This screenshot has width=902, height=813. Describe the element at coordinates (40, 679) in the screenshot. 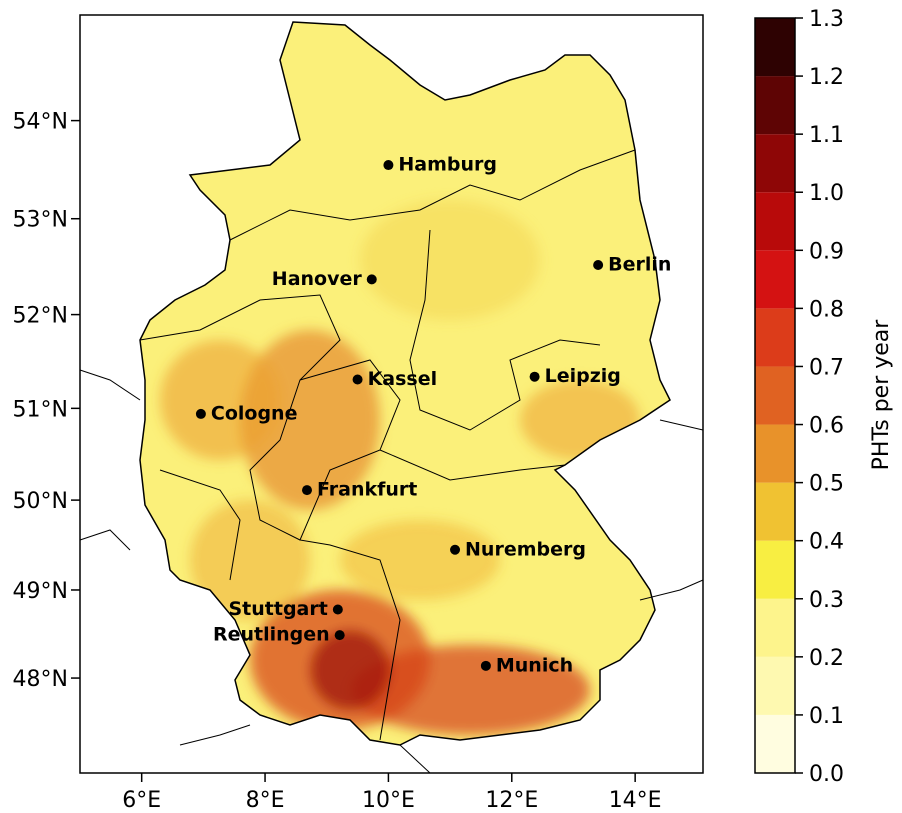

I see `y-tick-label: 48°N` at that location.